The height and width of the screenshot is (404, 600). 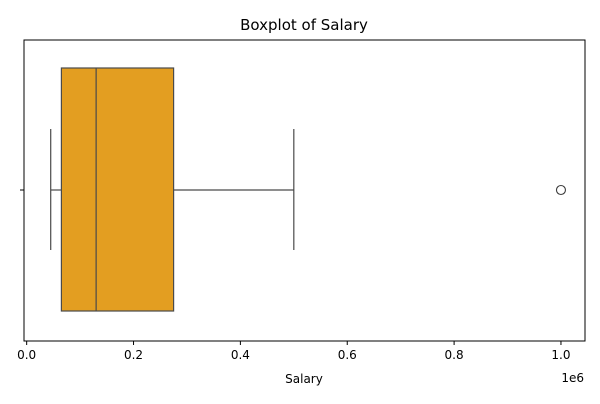 I want to click on x-axis-multiplier-label: 1e6, so click(x=572, y=378).